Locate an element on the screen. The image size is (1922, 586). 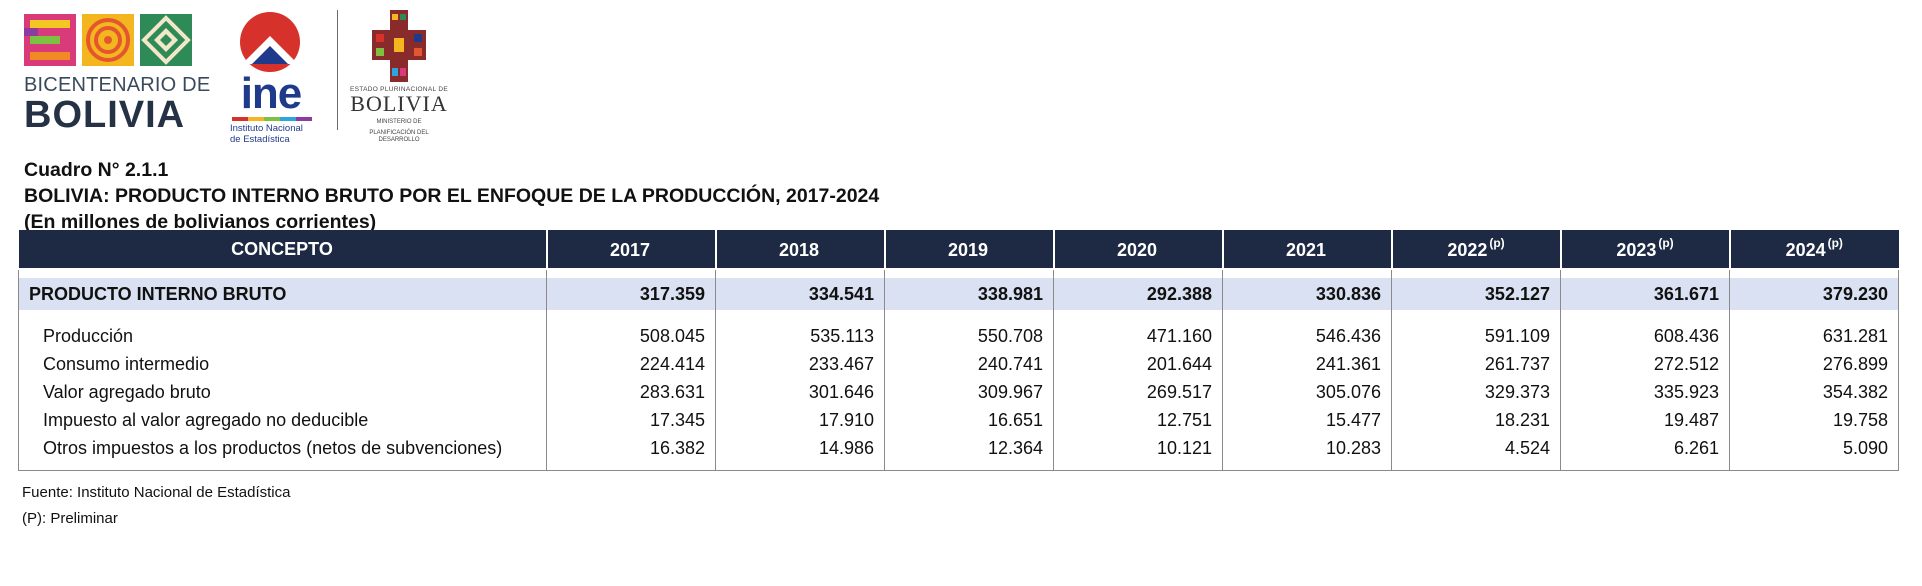
bicentenario-logo: BICENTENARIO DE BOLIVIA is located at coordinates (117, 75).